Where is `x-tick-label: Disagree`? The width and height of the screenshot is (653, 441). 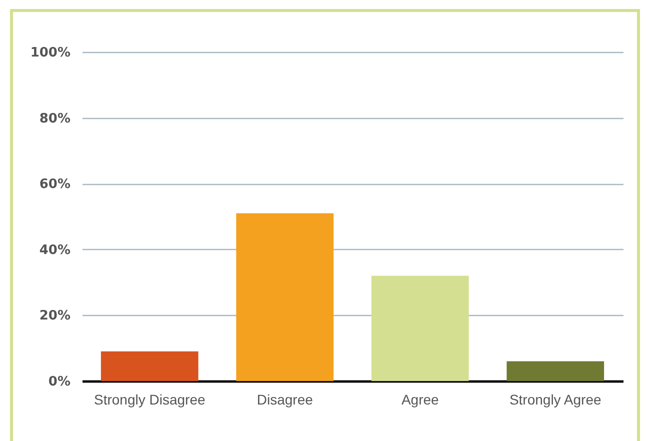 x-tick-label: Disagree is located at coordinates (285, 400).